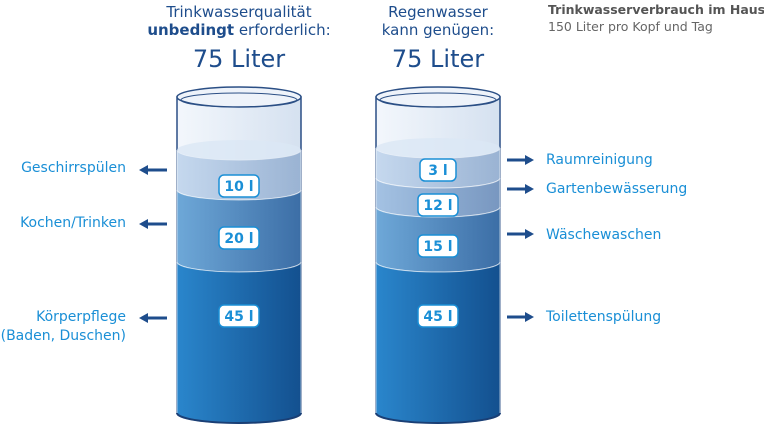 The width and height of the screenshot is (764, 424). What do you see at coordinates (239, 255) in the screenshot?
I see `left-cylinder: 10 l 20 l 45 l` at bounding box center [239, 255].